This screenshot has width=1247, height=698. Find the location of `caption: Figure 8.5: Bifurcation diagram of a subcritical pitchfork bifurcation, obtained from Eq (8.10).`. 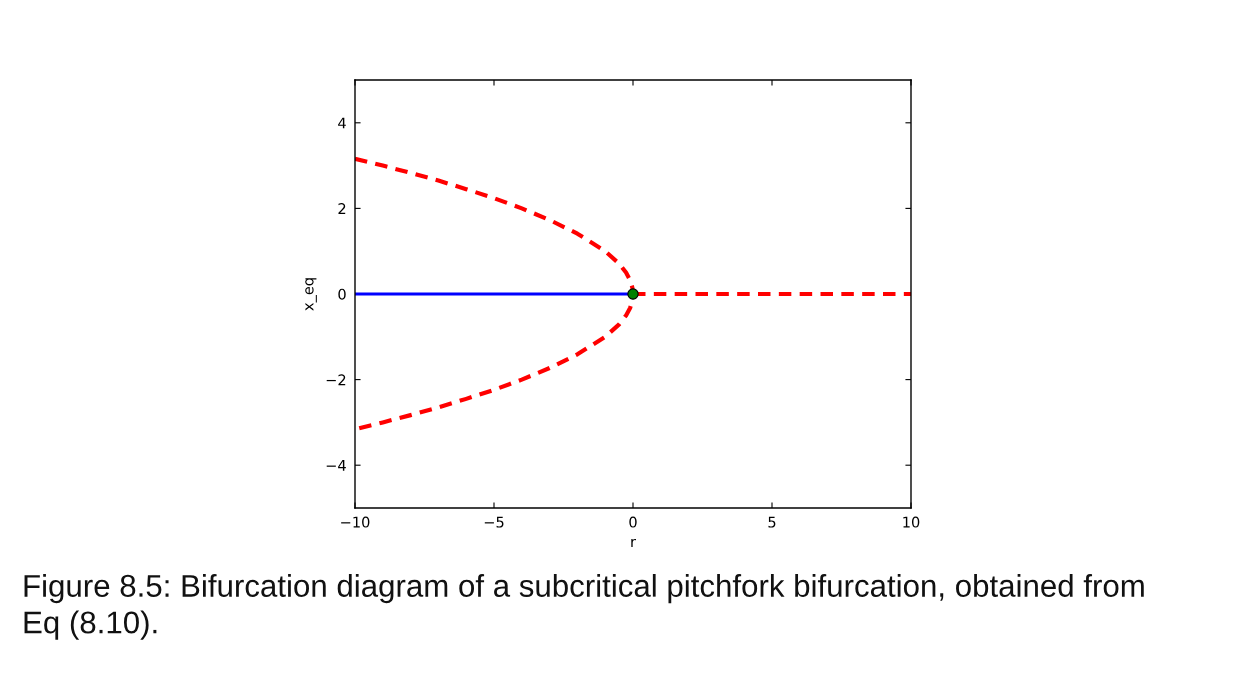

caption: Figure 8.5: Bifurcation diagram of a subcritical pitchfork bifurcation, obtained from Eq (8.10). is located at coordinates (584, 607).